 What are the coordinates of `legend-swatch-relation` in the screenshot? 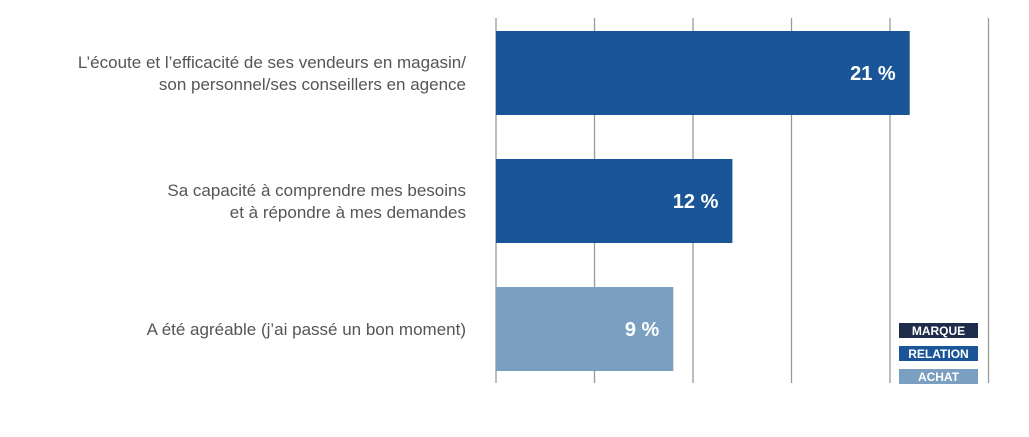 It's located at (938, 353).